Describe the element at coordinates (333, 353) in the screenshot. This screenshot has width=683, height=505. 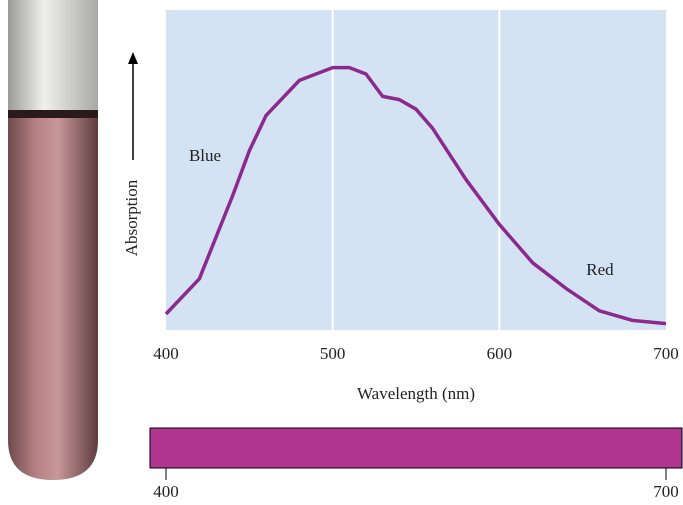
I see `x-tick-label: 500` at that location.